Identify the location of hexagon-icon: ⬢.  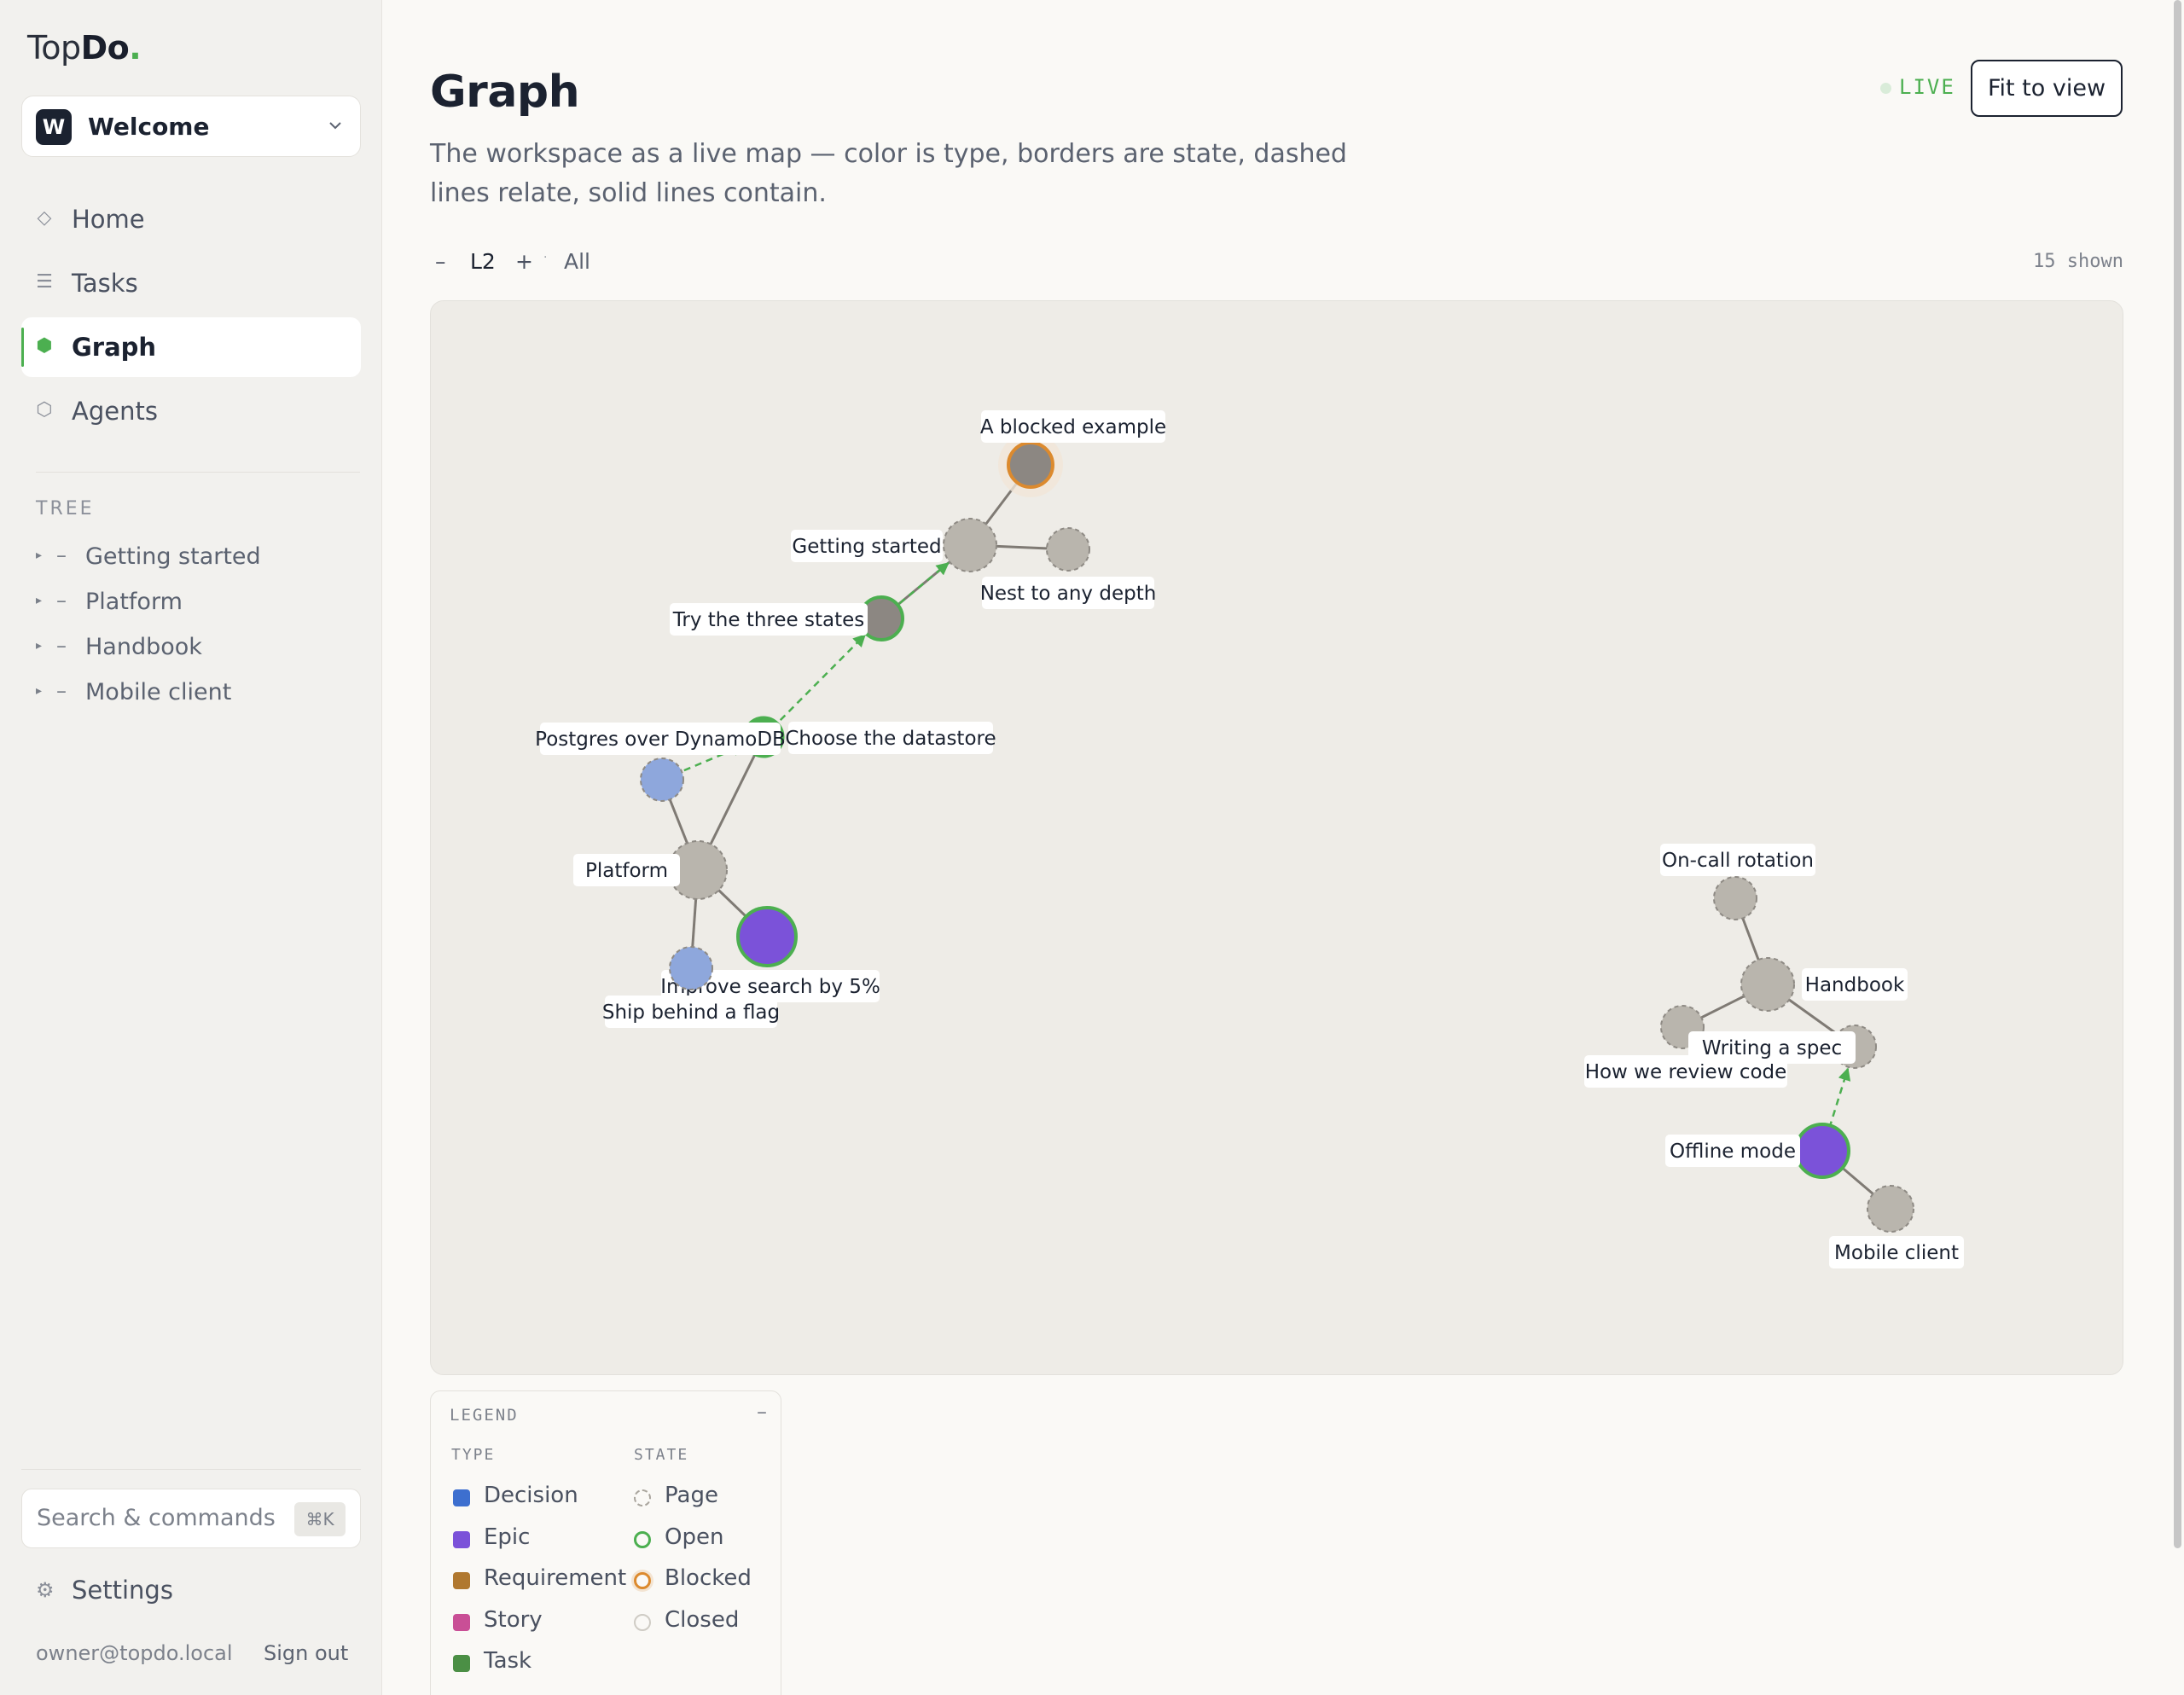
(44, 346).